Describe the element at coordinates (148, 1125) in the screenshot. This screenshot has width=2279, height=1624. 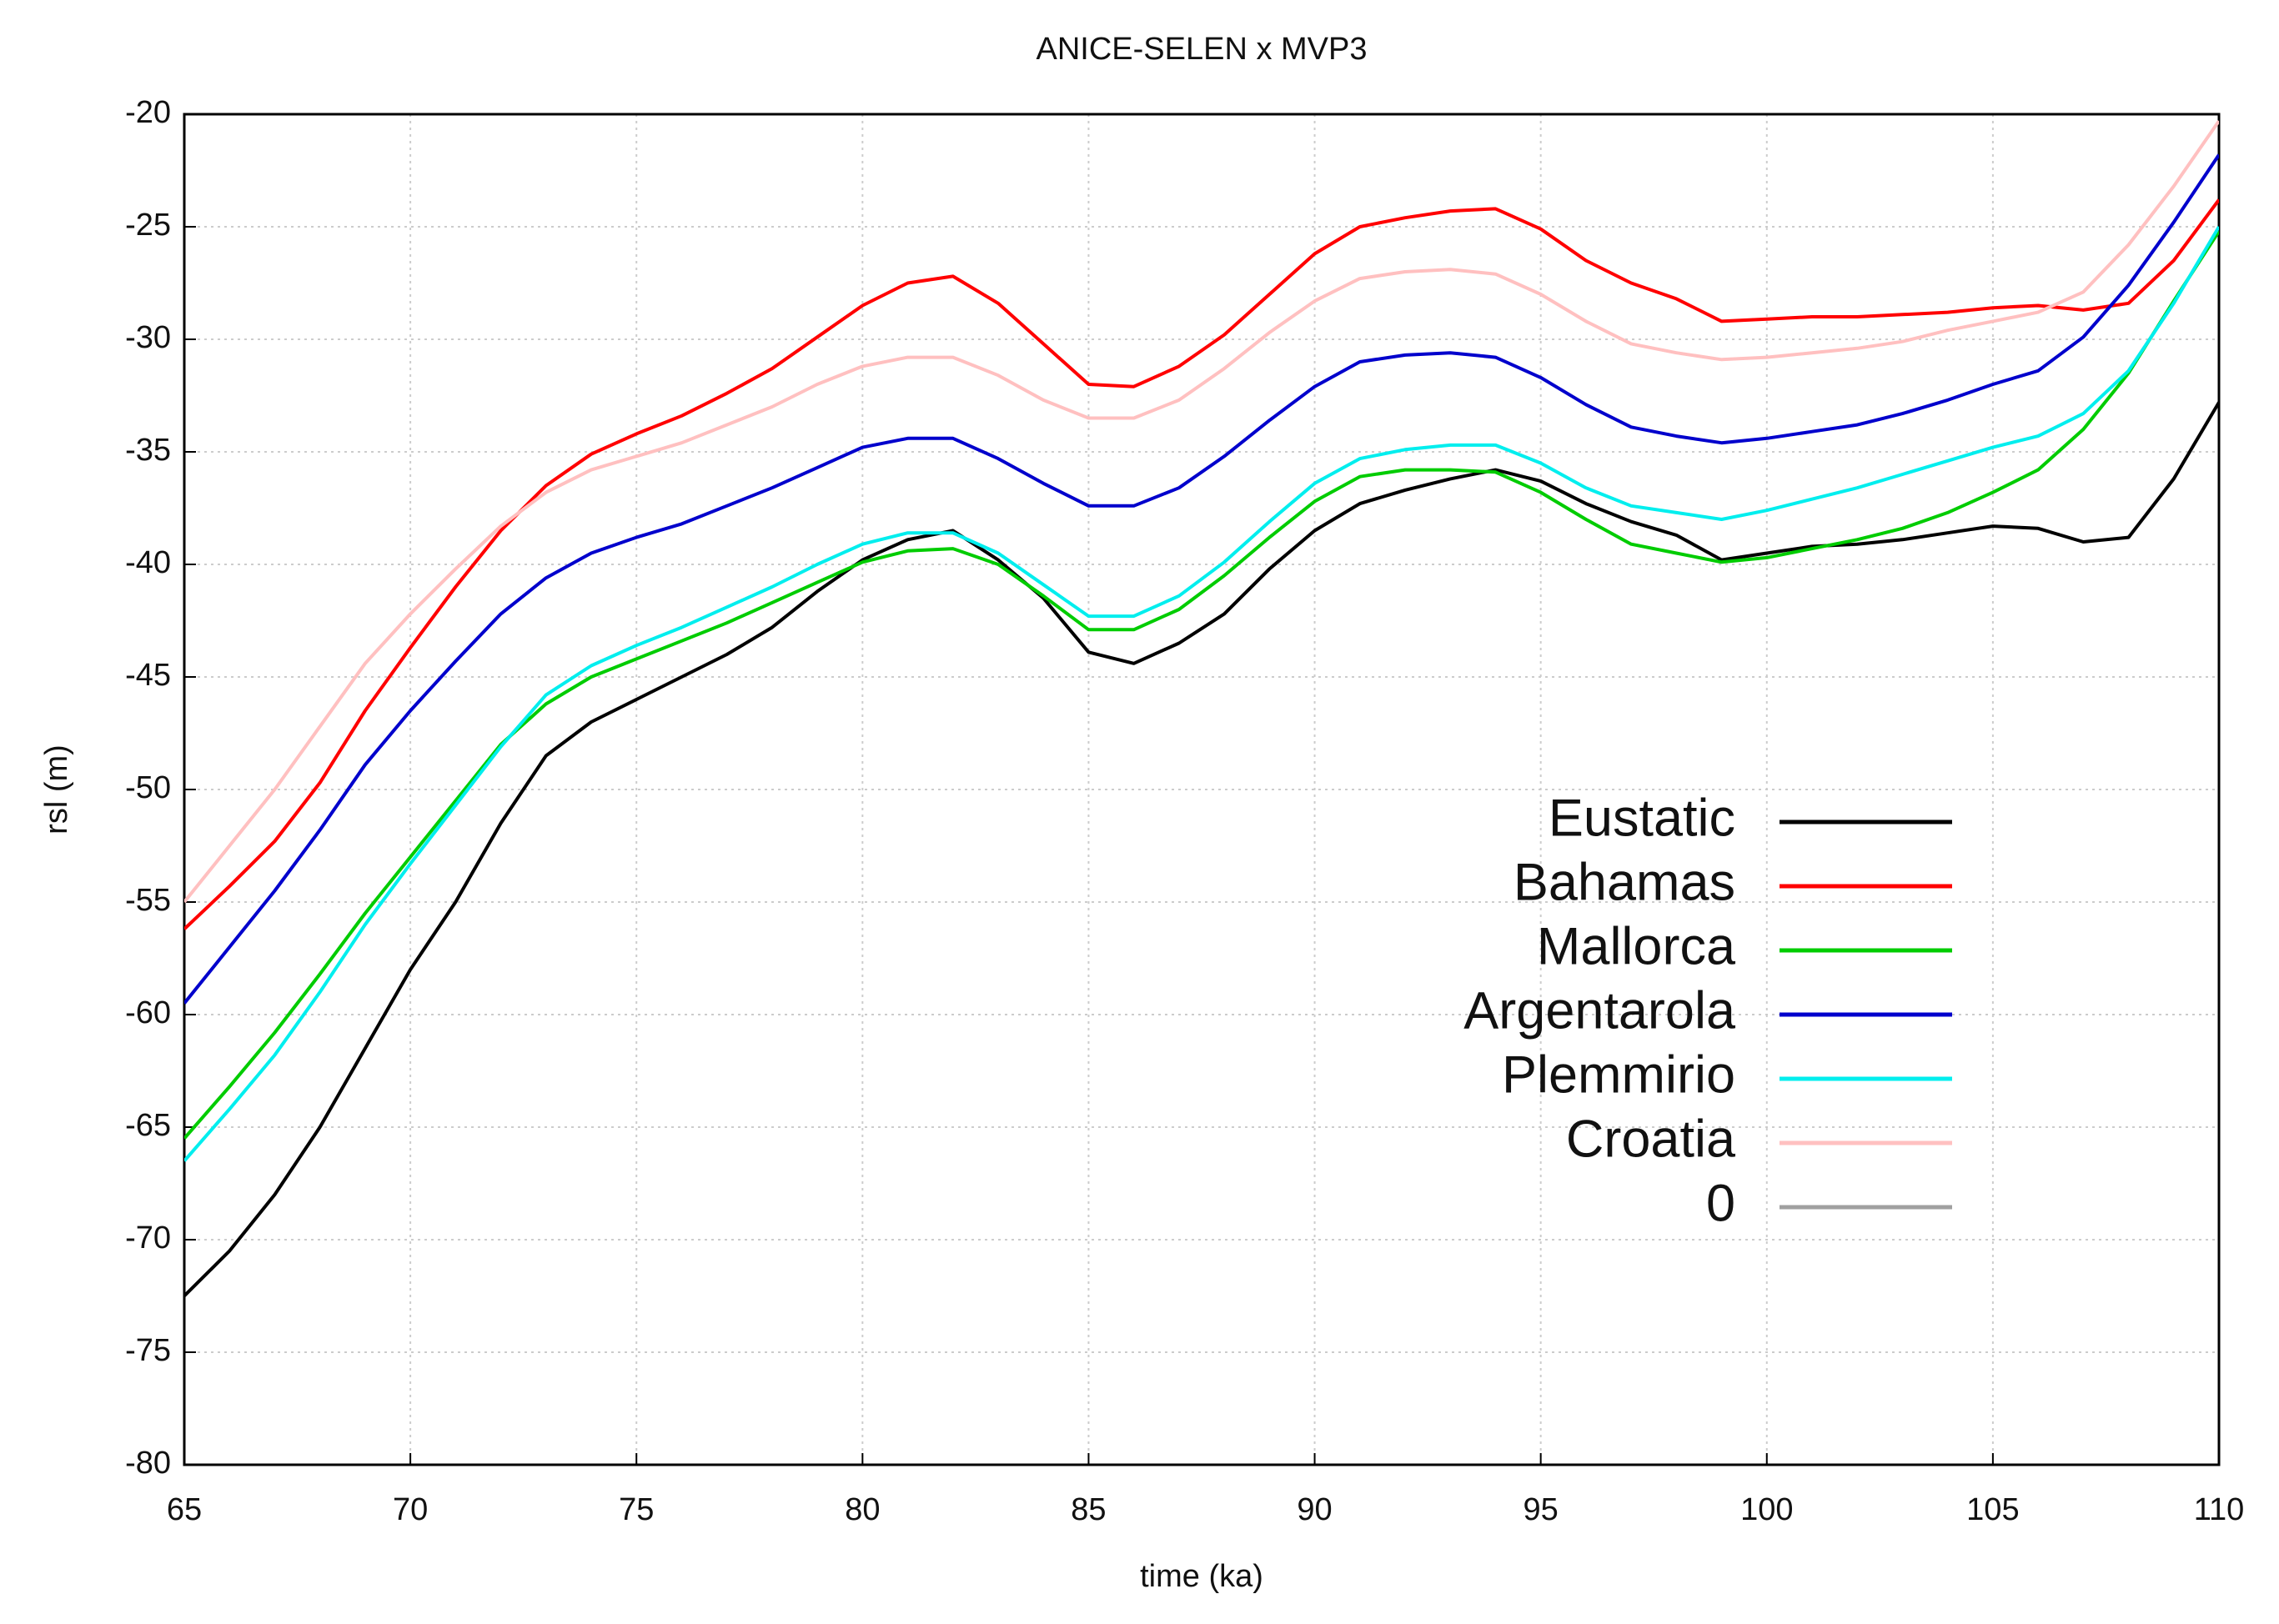
I see `y-tick-label: -65` at that location.